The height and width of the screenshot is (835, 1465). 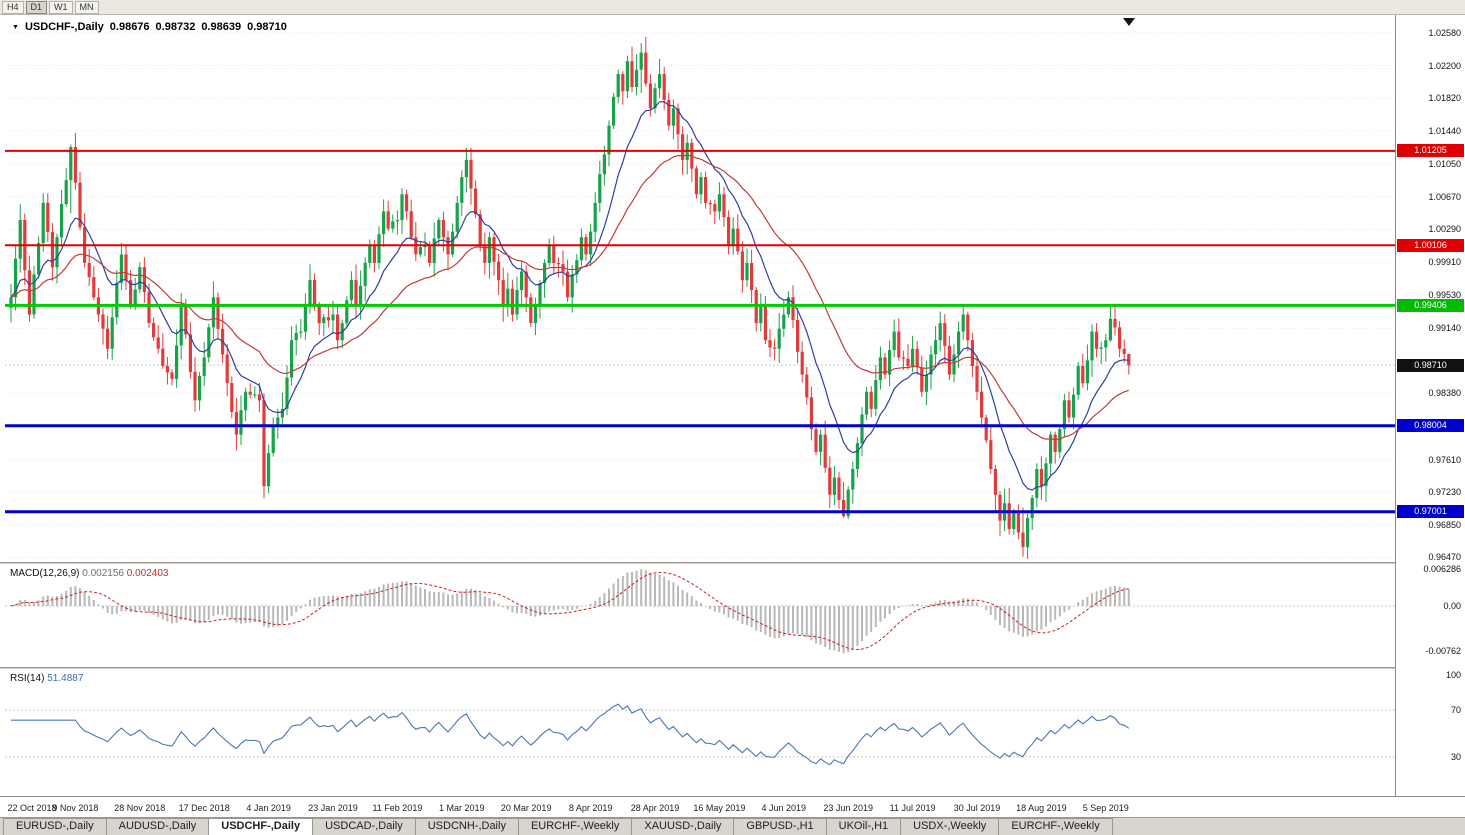 What do you see at coordinates (36, 7) in the screenshot?
I see `timeframe-button-d1: D1` at bounding box center [36, 7].